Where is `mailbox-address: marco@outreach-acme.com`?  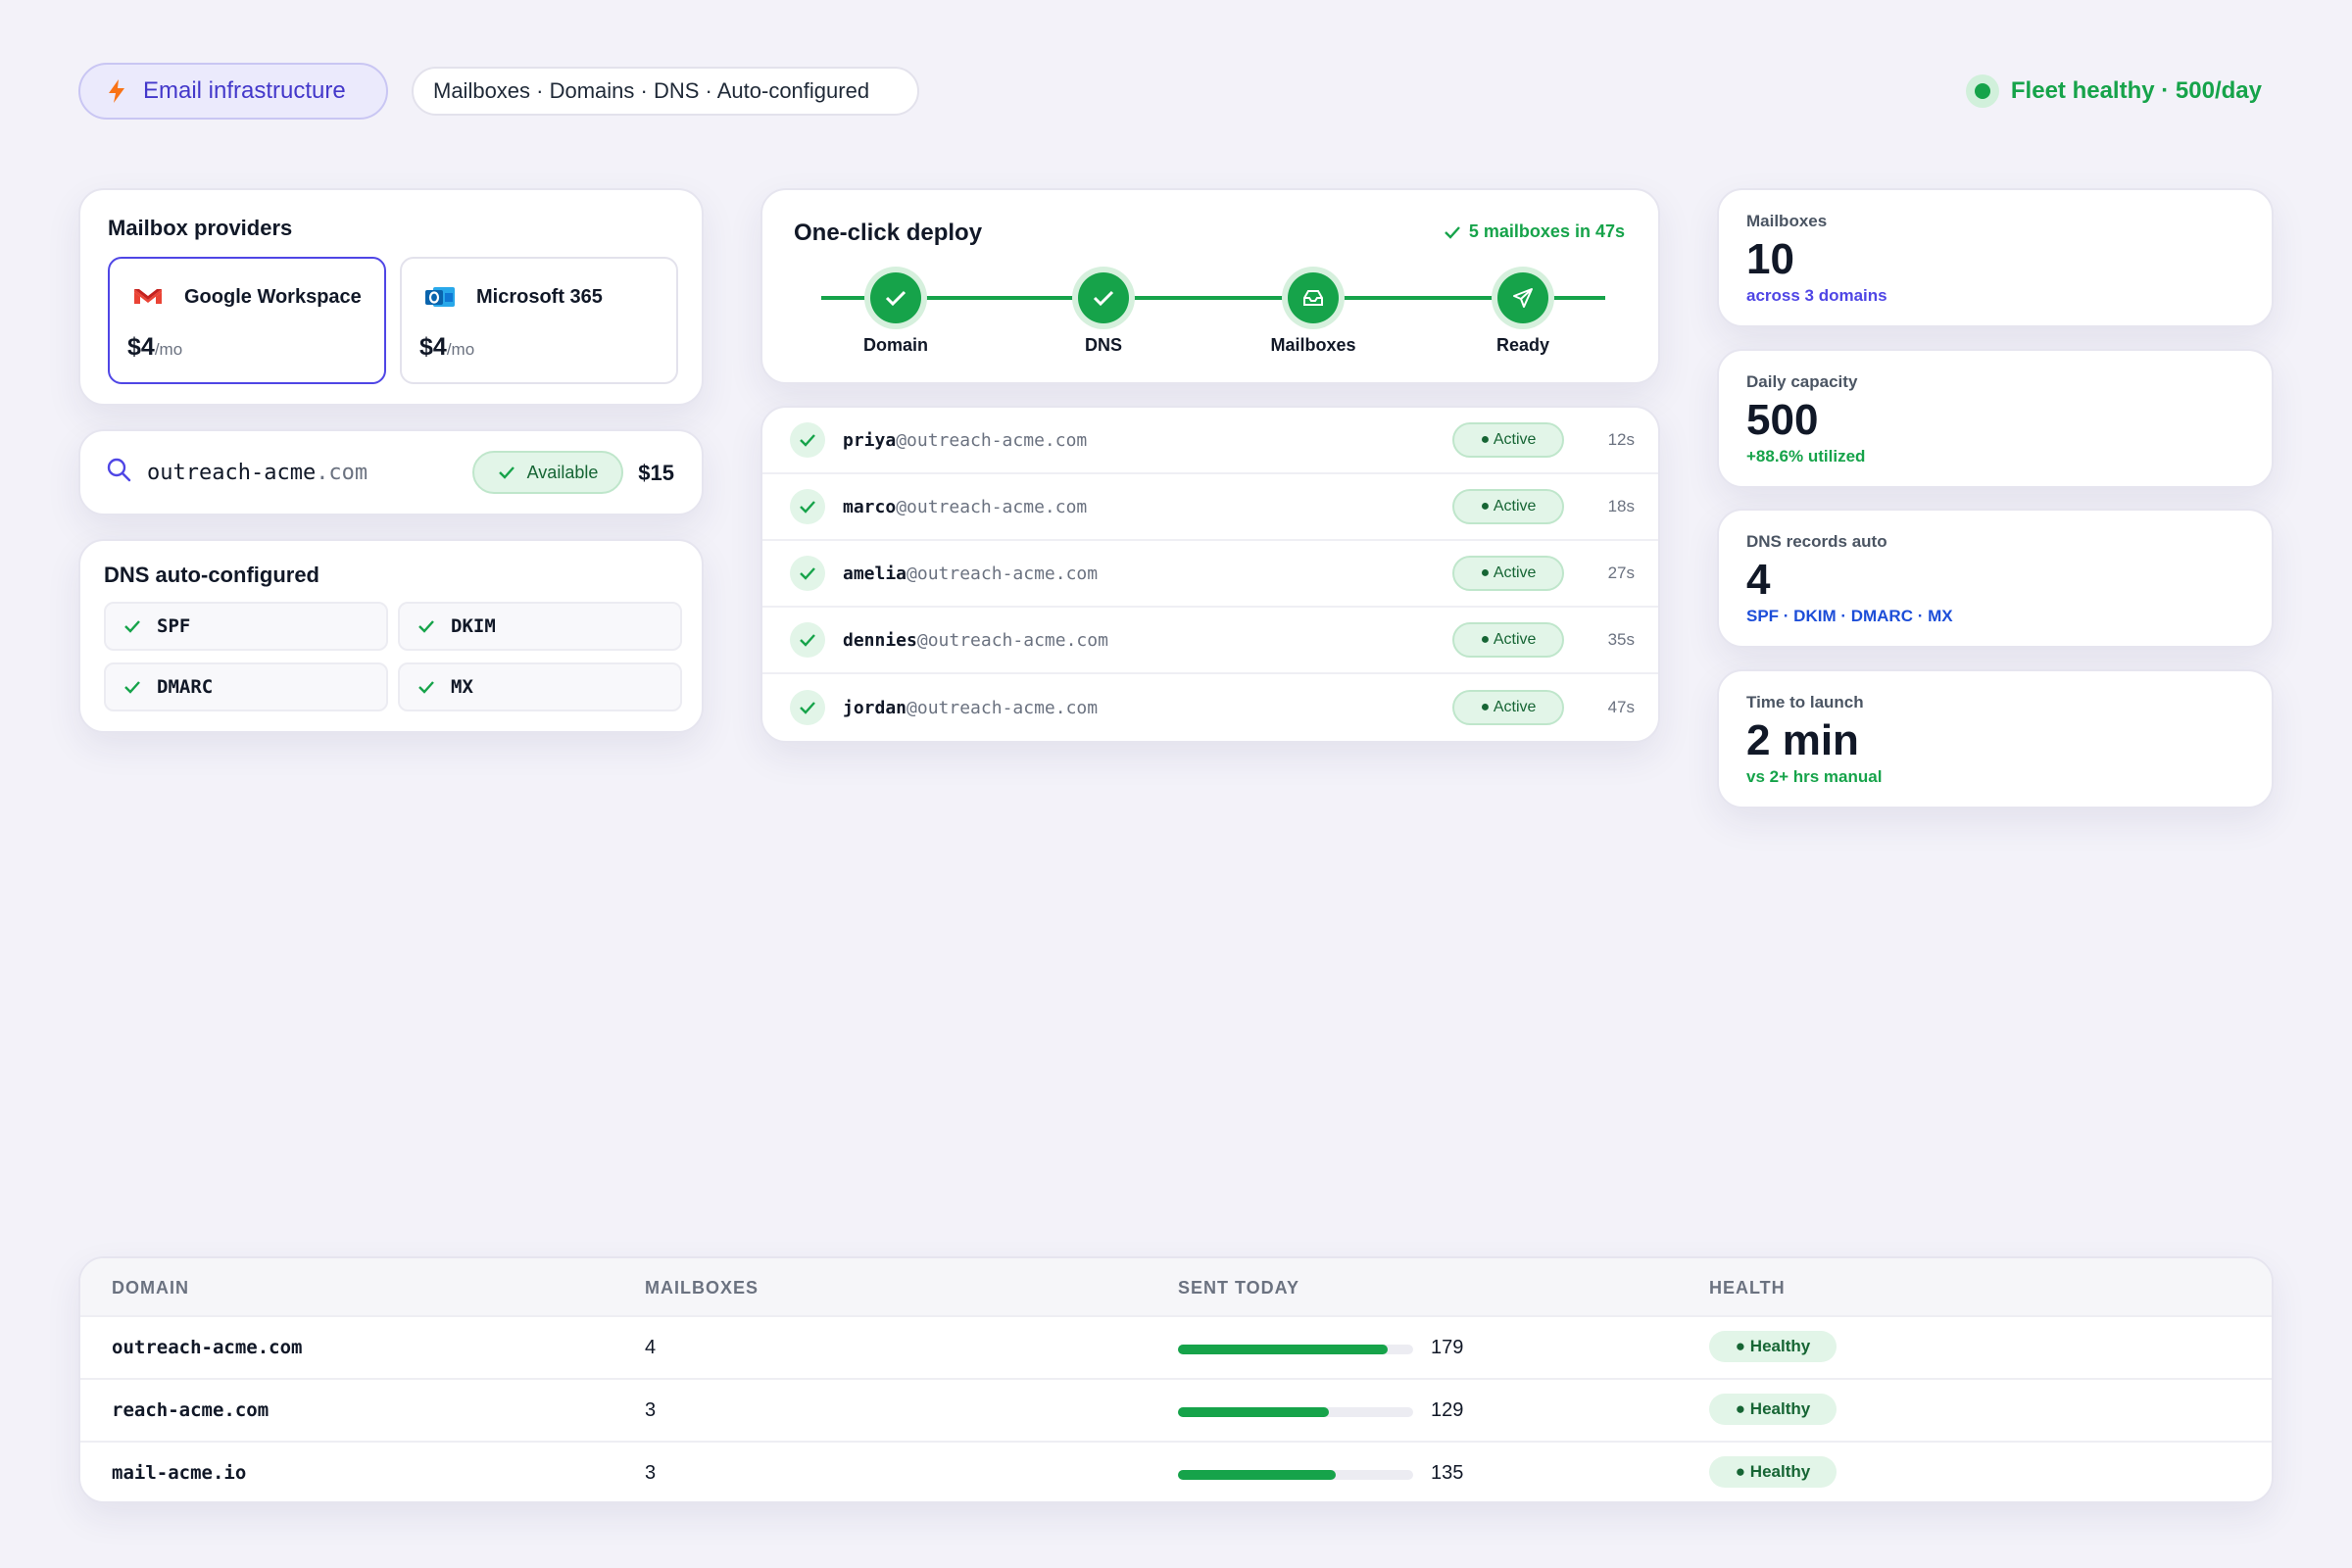
mailbox-address: marco@outreach-acme.com is located at coordinates (965, 506).